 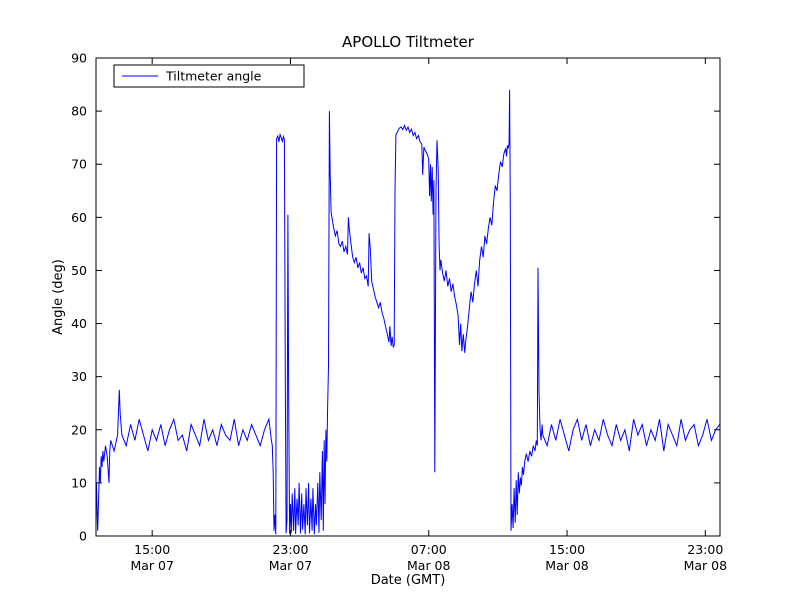 What do you see at coordinates (213, 76) in the screenshot?
I see `legend-label: Tiltmeter angle` at bounding box center [213, 76].